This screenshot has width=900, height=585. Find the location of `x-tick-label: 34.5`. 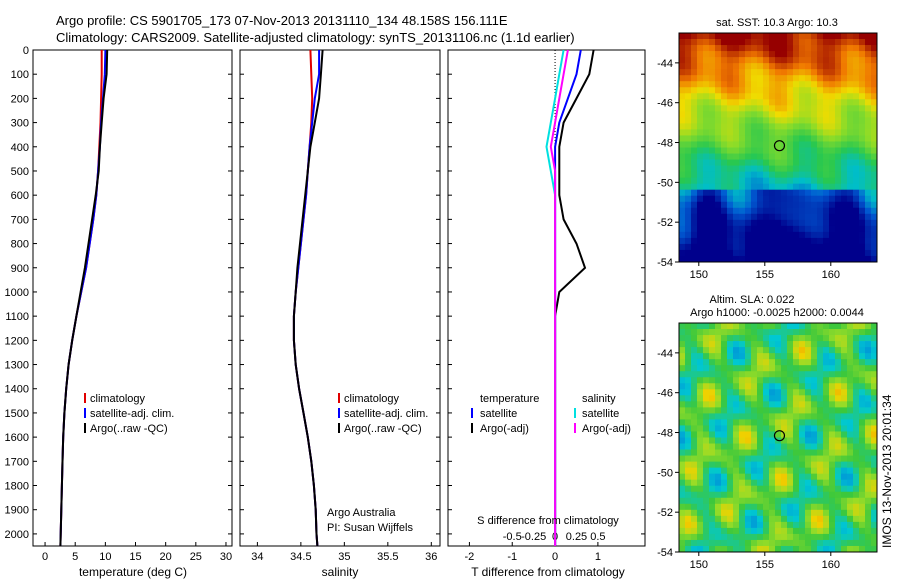

x-tick-label: 34.5 is located at coordinates (300, 557).